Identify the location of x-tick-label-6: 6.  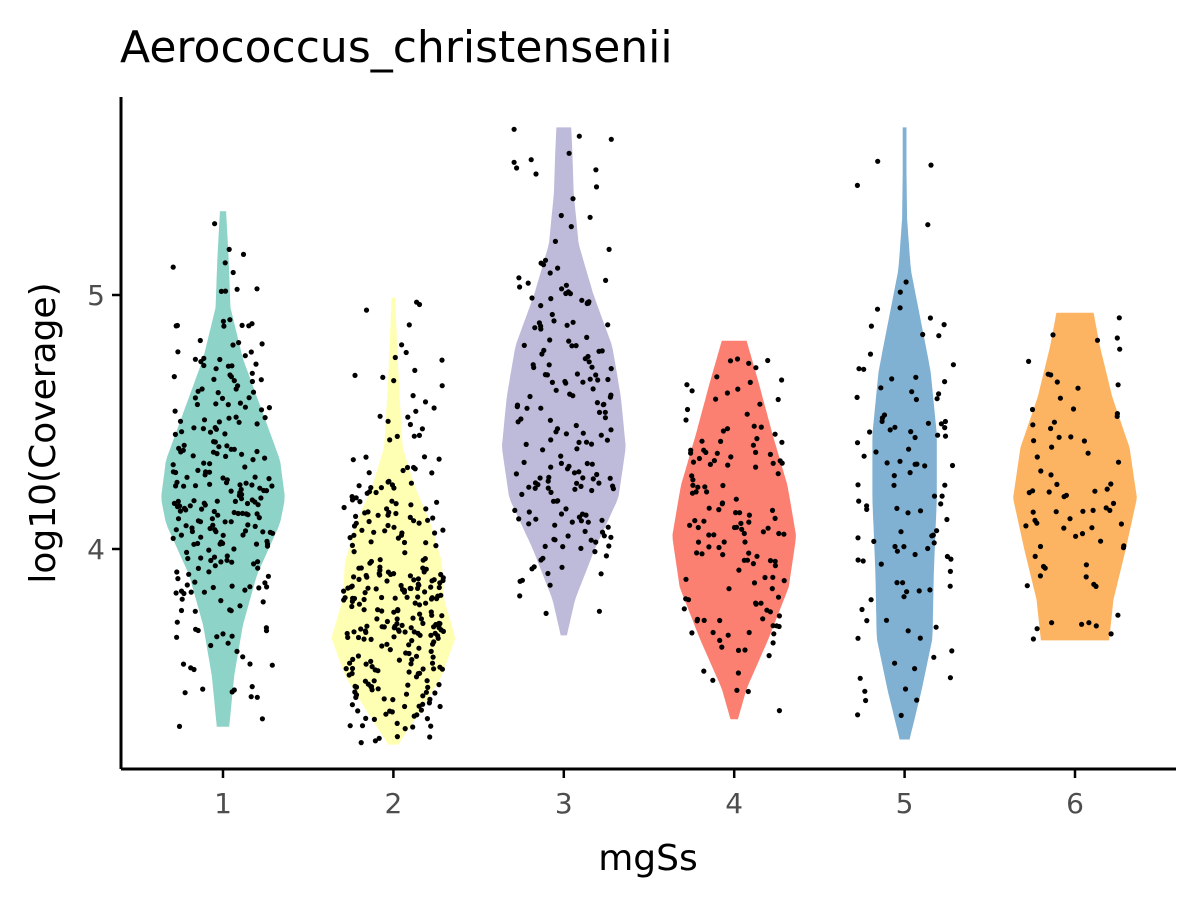
(1075, 803).